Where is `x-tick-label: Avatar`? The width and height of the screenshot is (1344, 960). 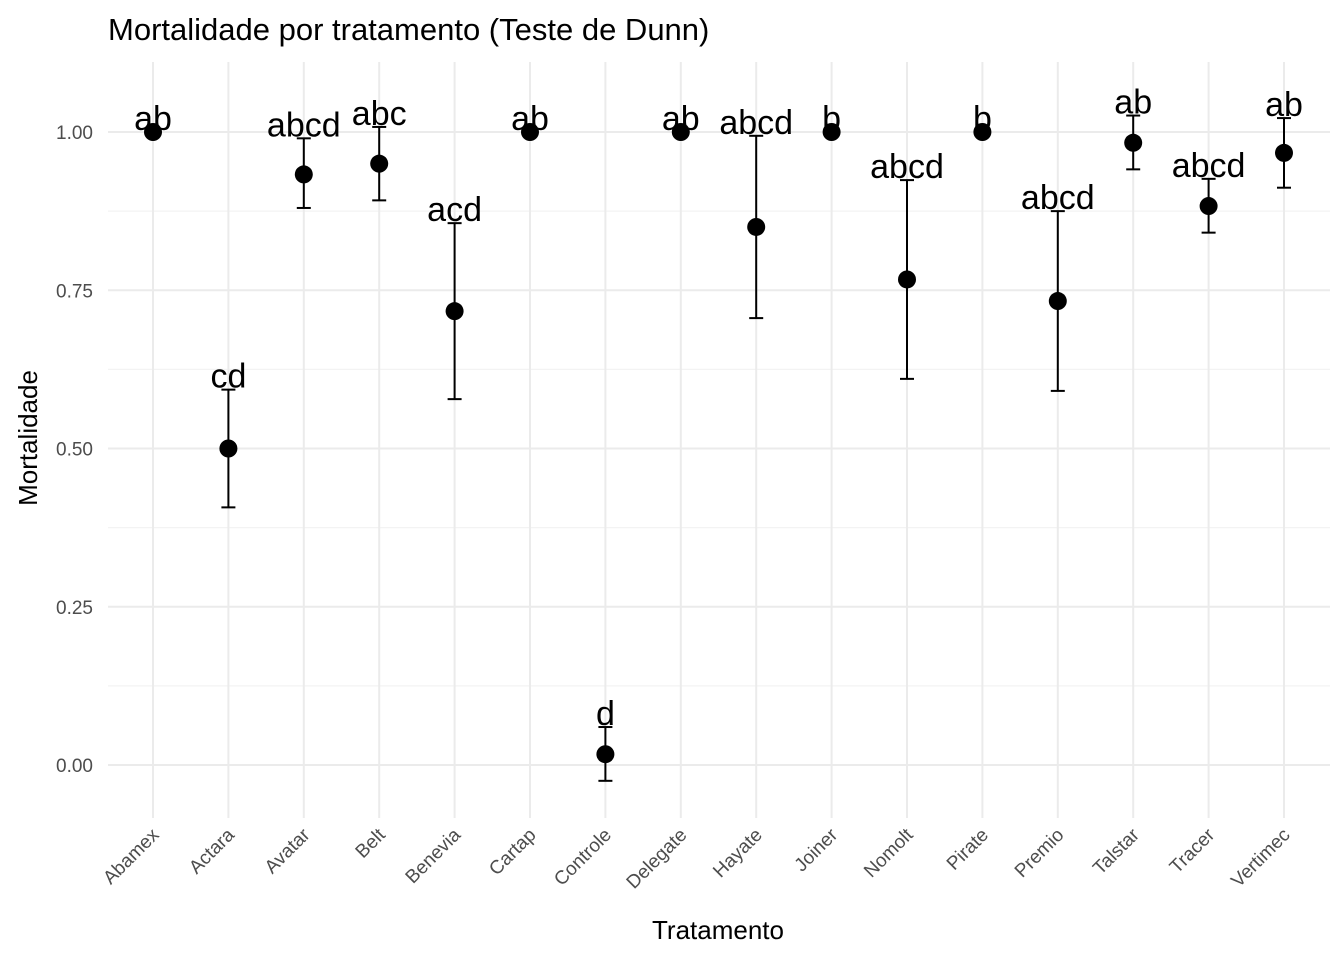 x-tick-label: Avatar is located at coordinates (288, 851).